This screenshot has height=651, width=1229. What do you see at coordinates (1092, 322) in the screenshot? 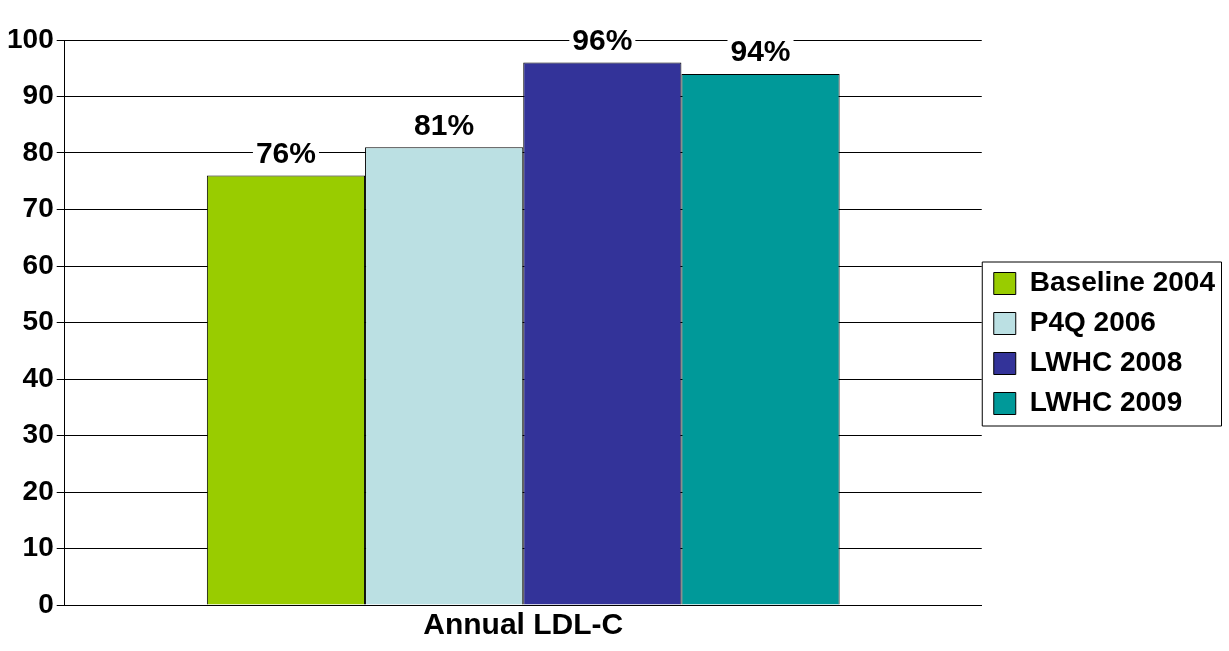
I see `legend-label: P4Q 2006` at bounding box center [1092, 322].